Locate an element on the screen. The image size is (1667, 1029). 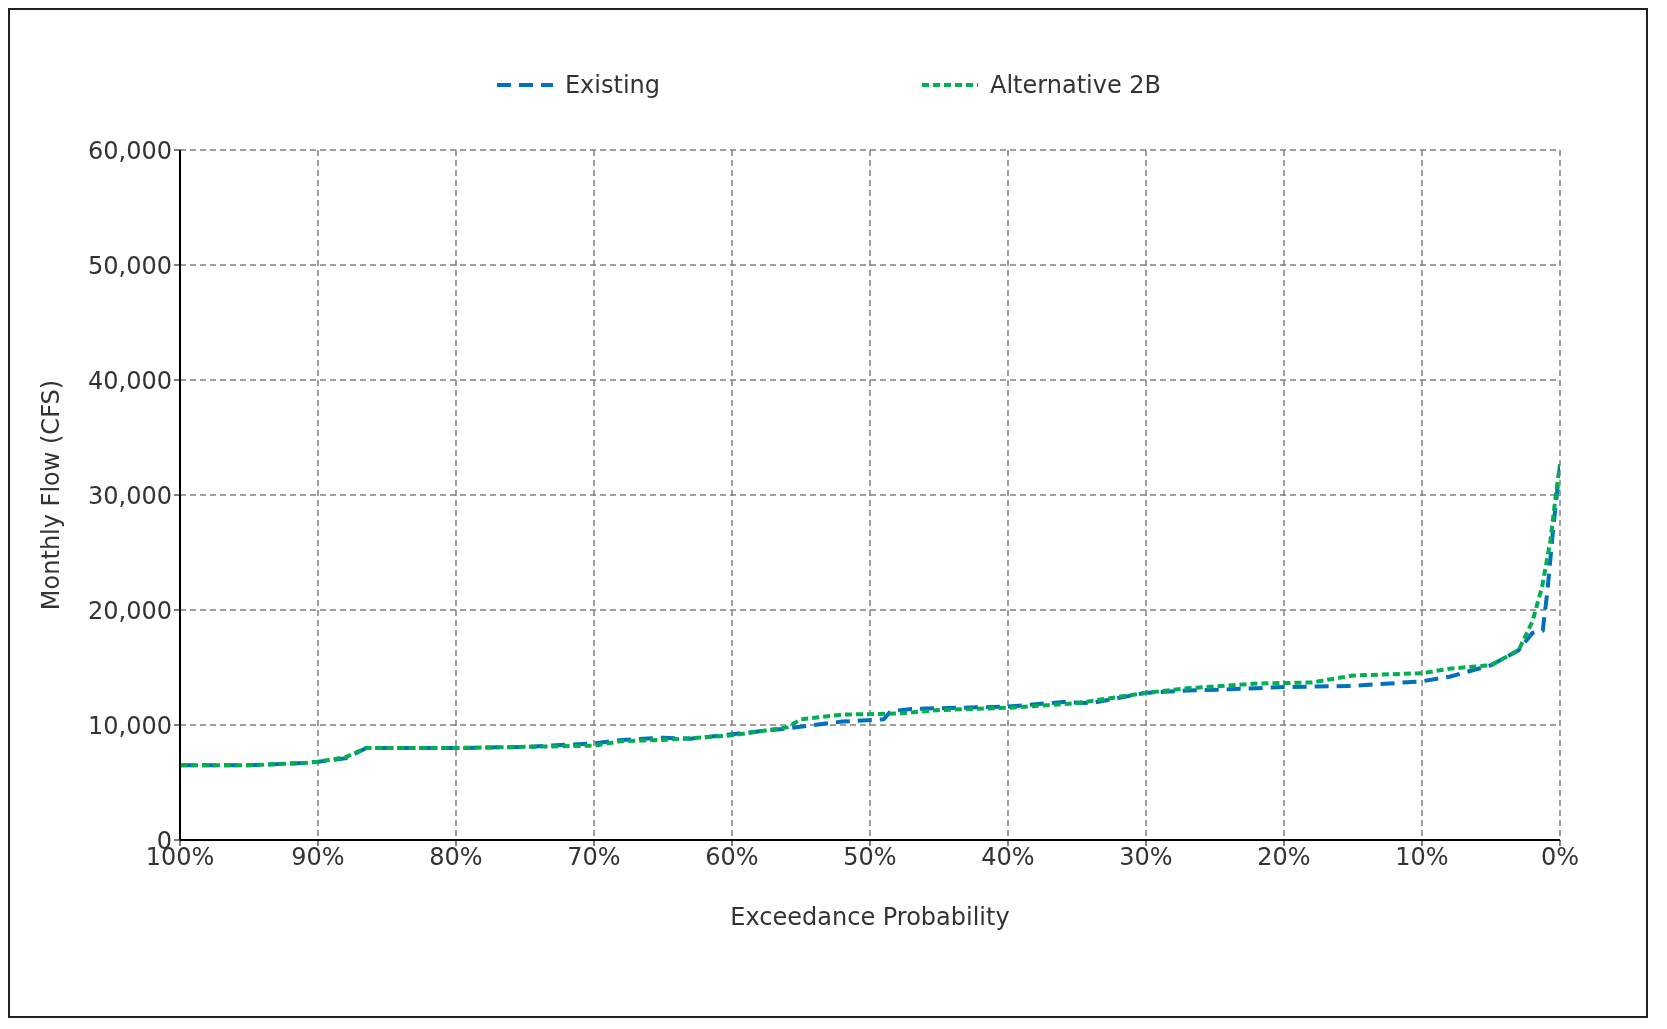
x-tick-label: 40% is located at coordinates (1008, 857).